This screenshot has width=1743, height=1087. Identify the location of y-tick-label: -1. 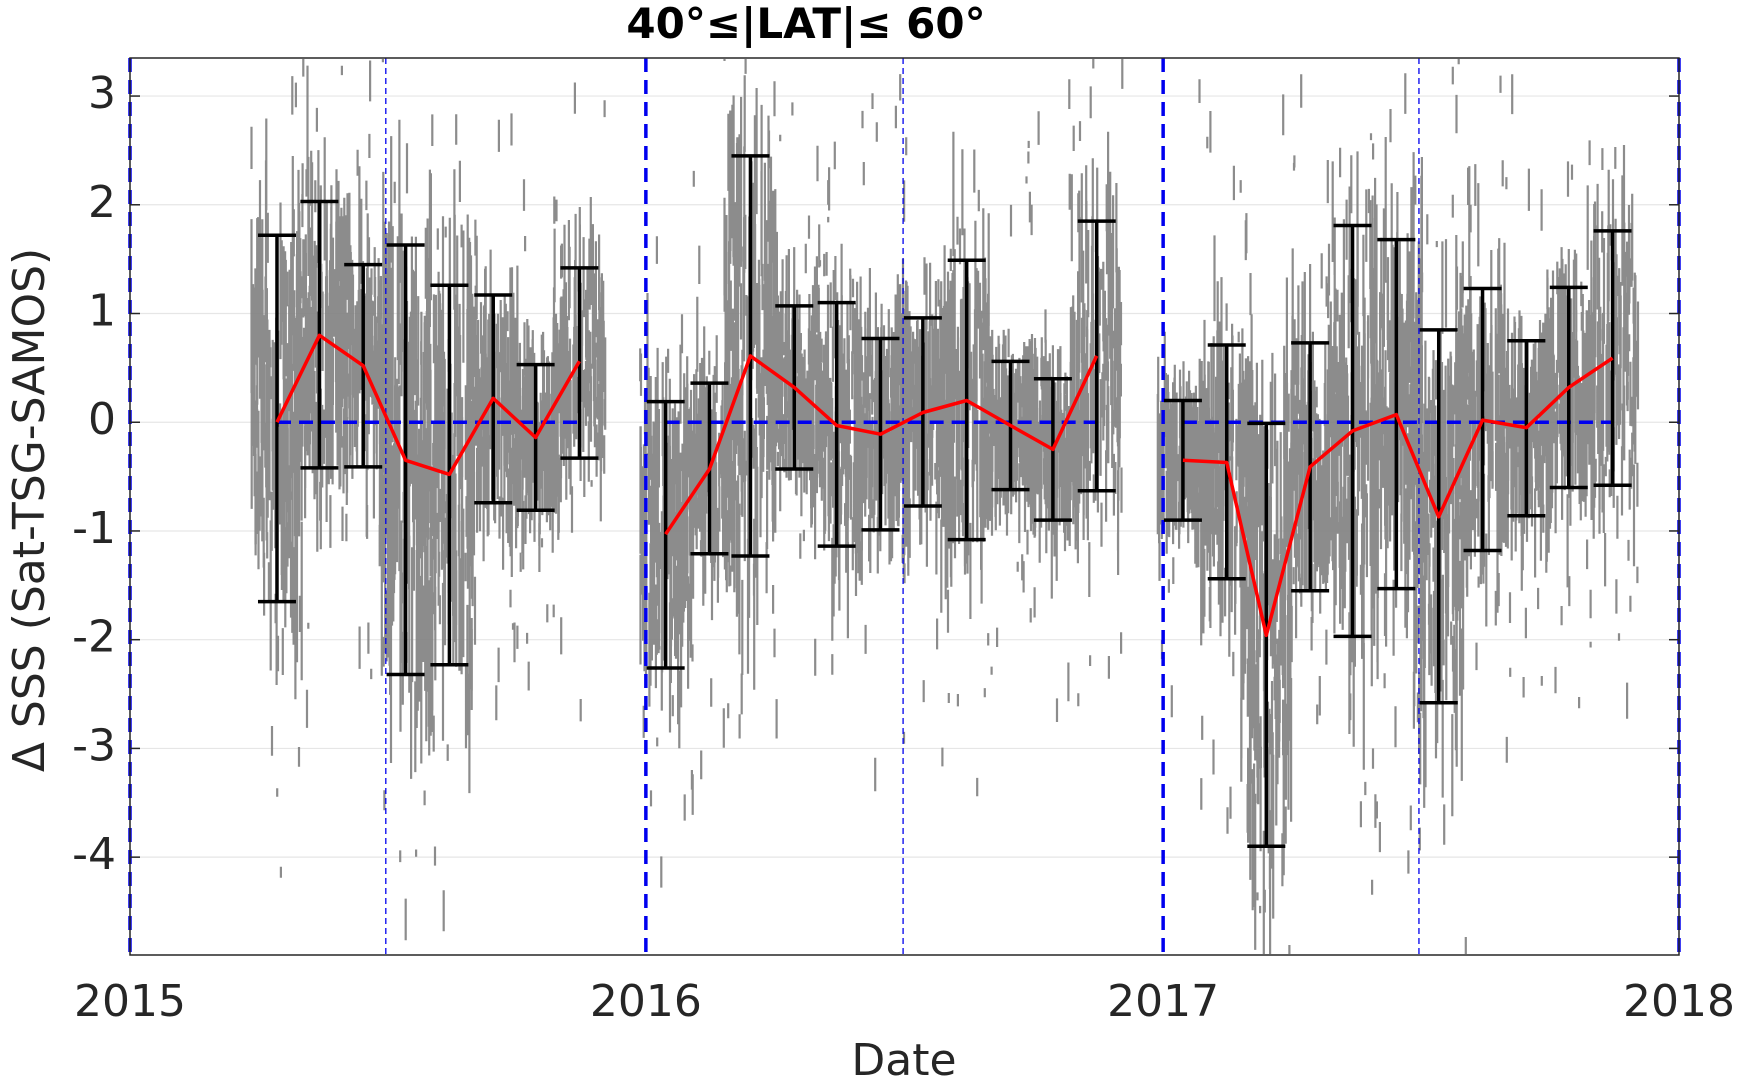
(94, 528).